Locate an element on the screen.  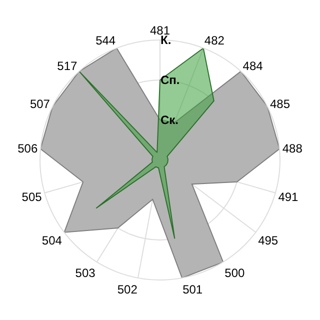
spoke-label: 484 is located at coordinates (253, 66).